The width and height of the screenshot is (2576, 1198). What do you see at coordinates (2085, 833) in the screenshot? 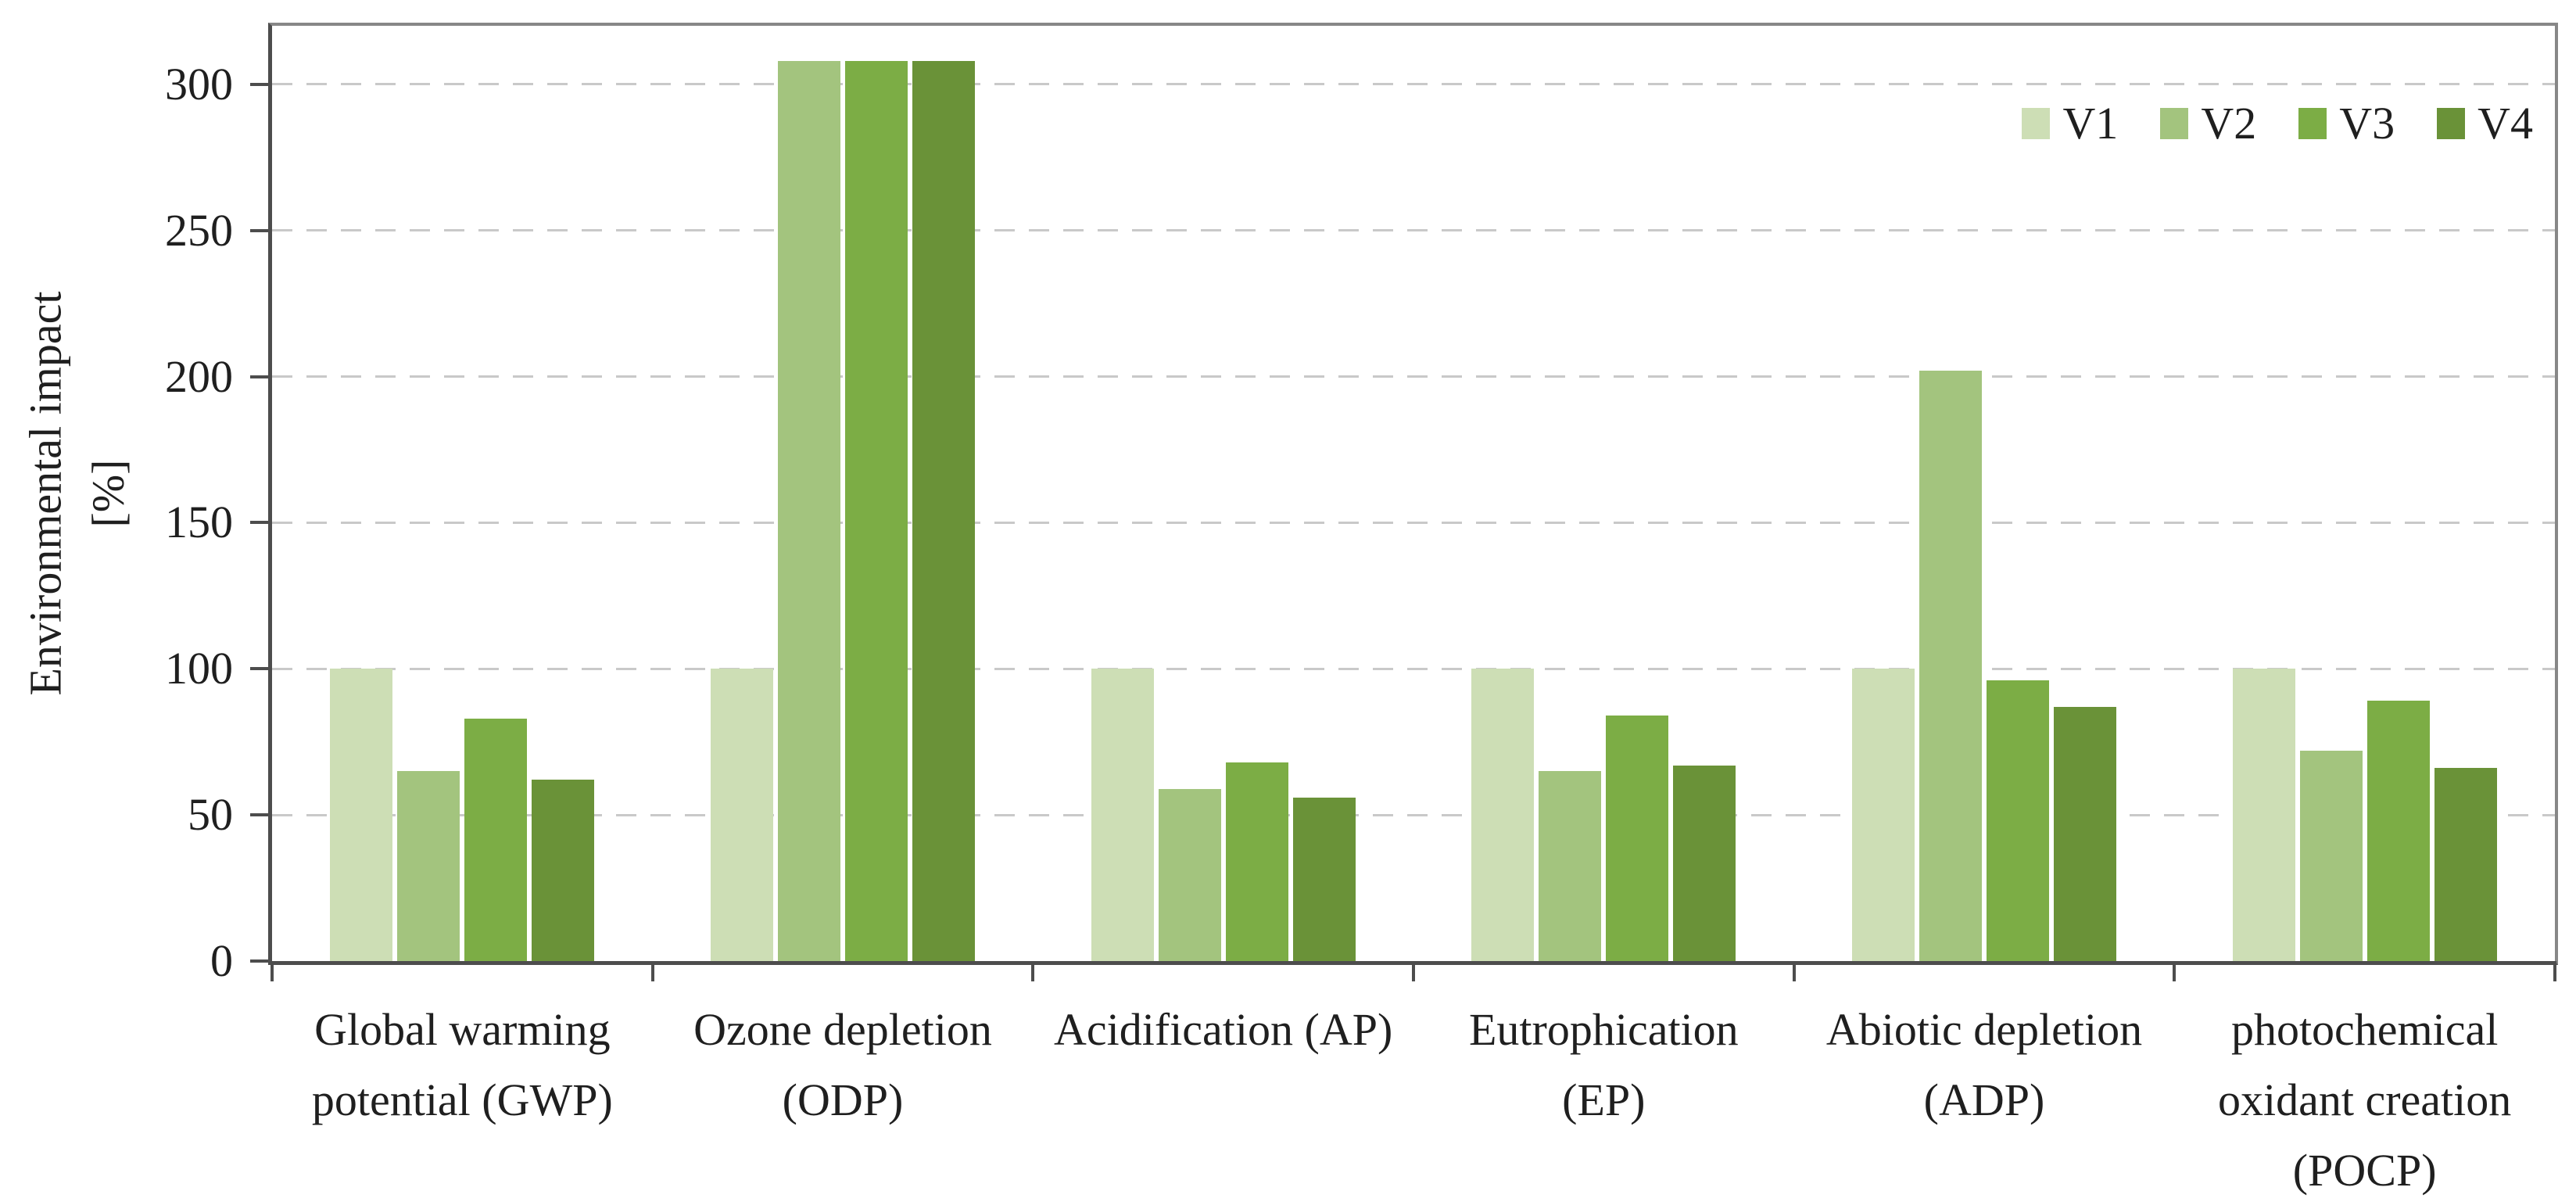
I see `bar-V4-group5` at bounding box center [2085, 833].